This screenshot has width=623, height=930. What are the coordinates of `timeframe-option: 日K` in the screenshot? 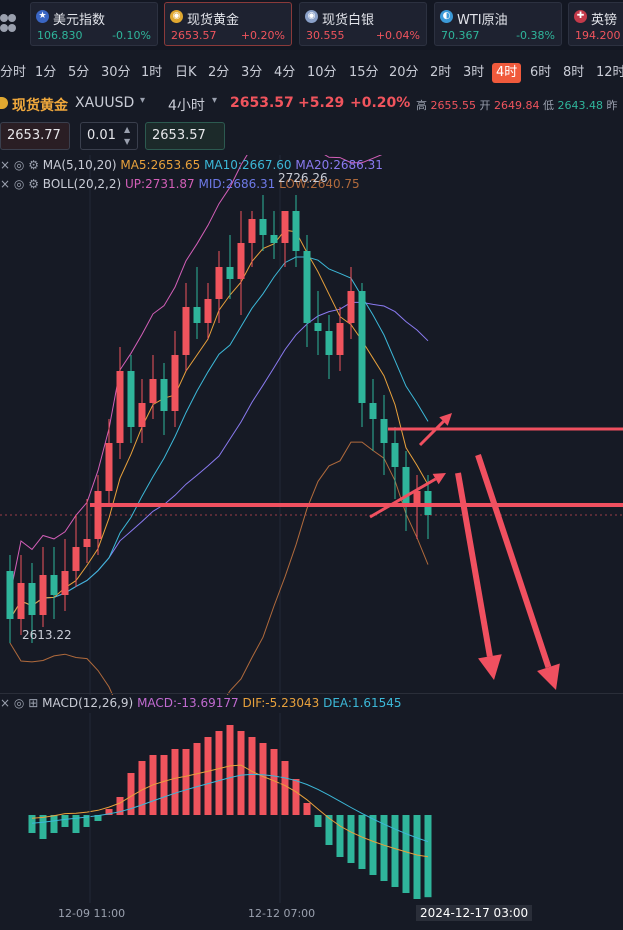 It's located at (186, 72).